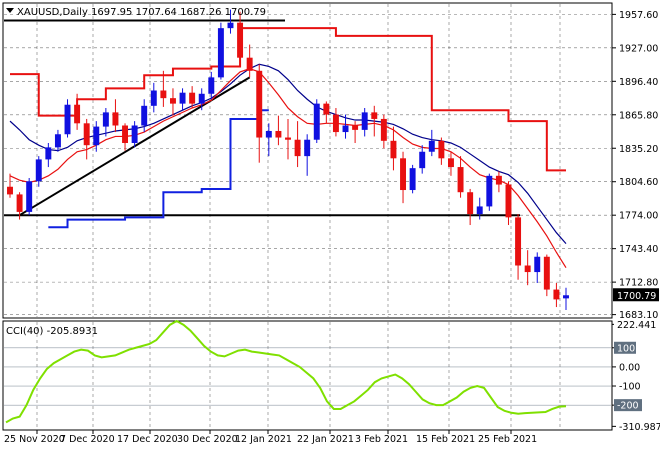  What do you see at coordinates (638, 48) in the screenshot?
I see `price-label-1: 1927.00` at bounding box center [638, 48].